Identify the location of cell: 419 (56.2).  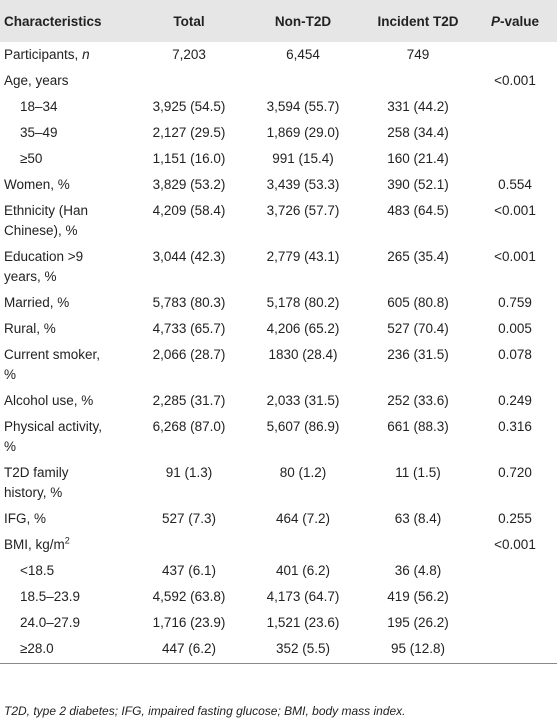
(418, 596).